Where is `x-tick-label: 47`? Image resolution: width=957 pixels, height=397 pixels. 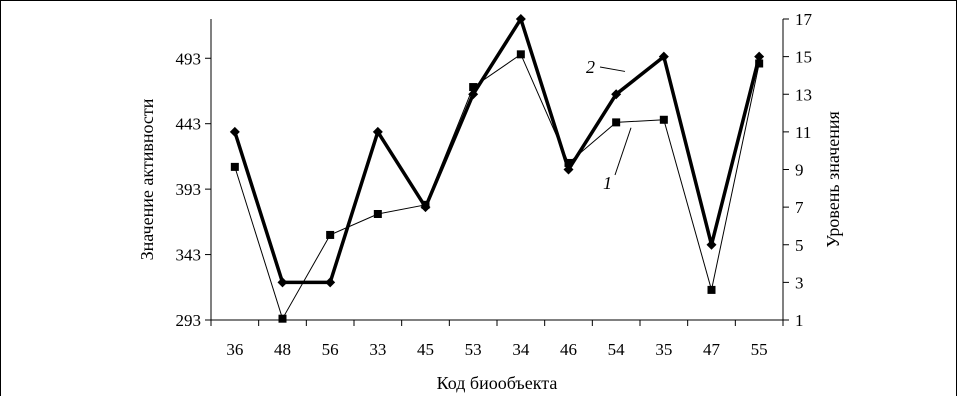
x-tick-label: 47 is located at coordinates (712, 349).